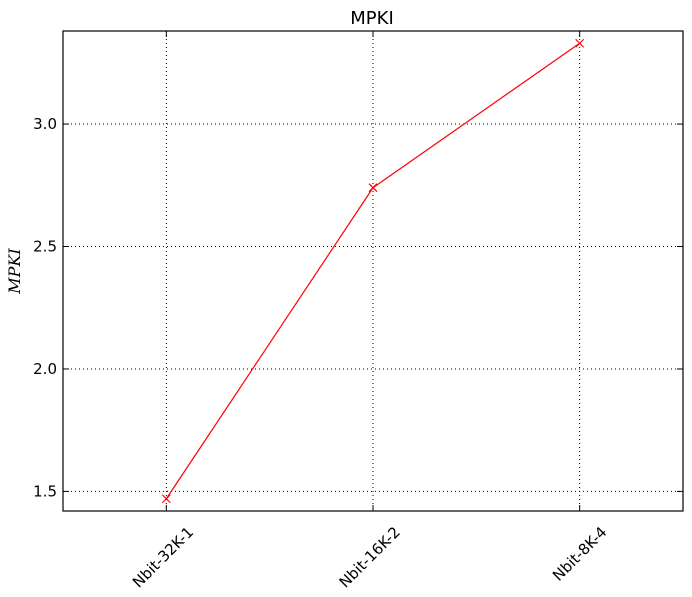 Image resolution: width=692 pixels, height=597 pixels. What do you see at coordinates (579, 553) in the screenshot?
I see `x-tick-label: Nbit-8K-4` at bounding box center [579, 553].